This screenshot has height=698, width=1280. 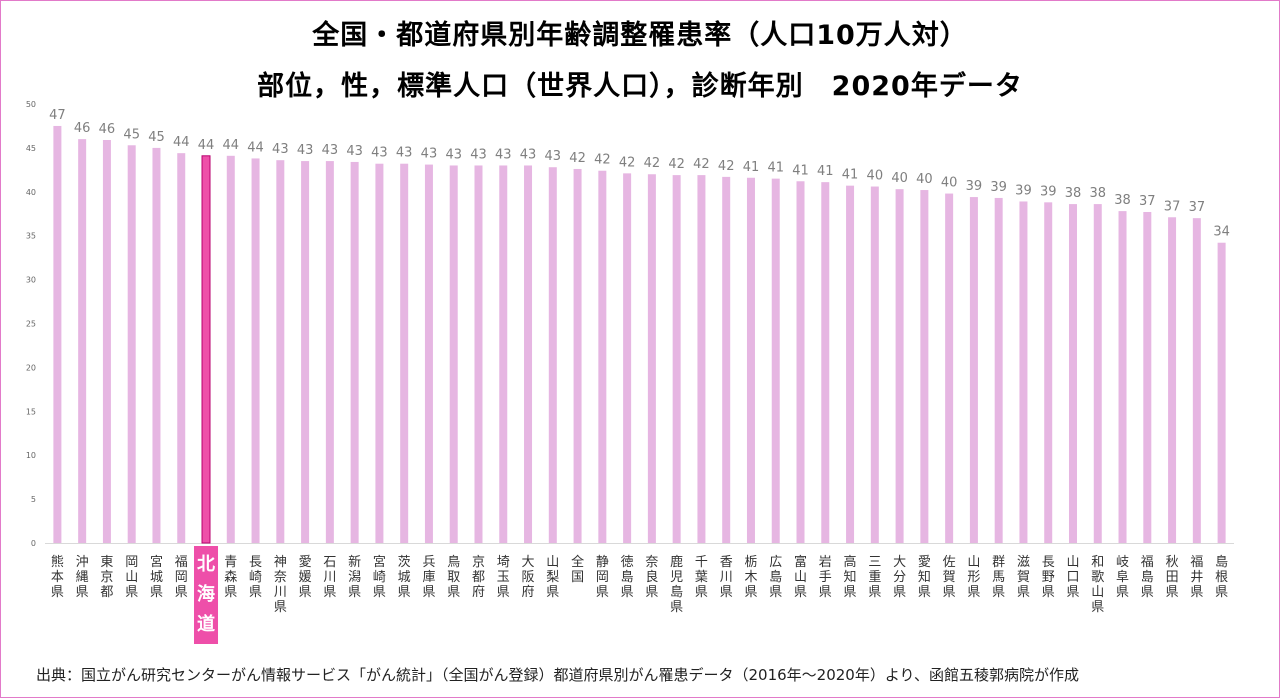 What do you see at coordinates (1147, 577) in the screenshot?
I see `category-label: 福島県` at bounding box center [1147, 577].